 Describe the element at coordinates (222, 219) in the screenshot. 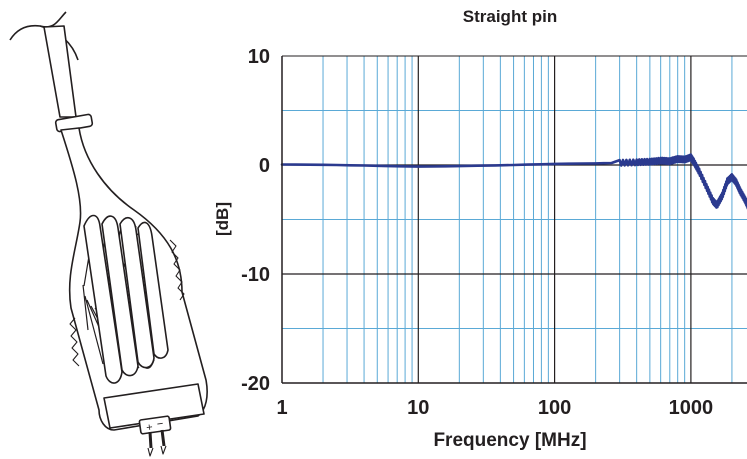

I see `y-axis-label: [dB]` at that location.